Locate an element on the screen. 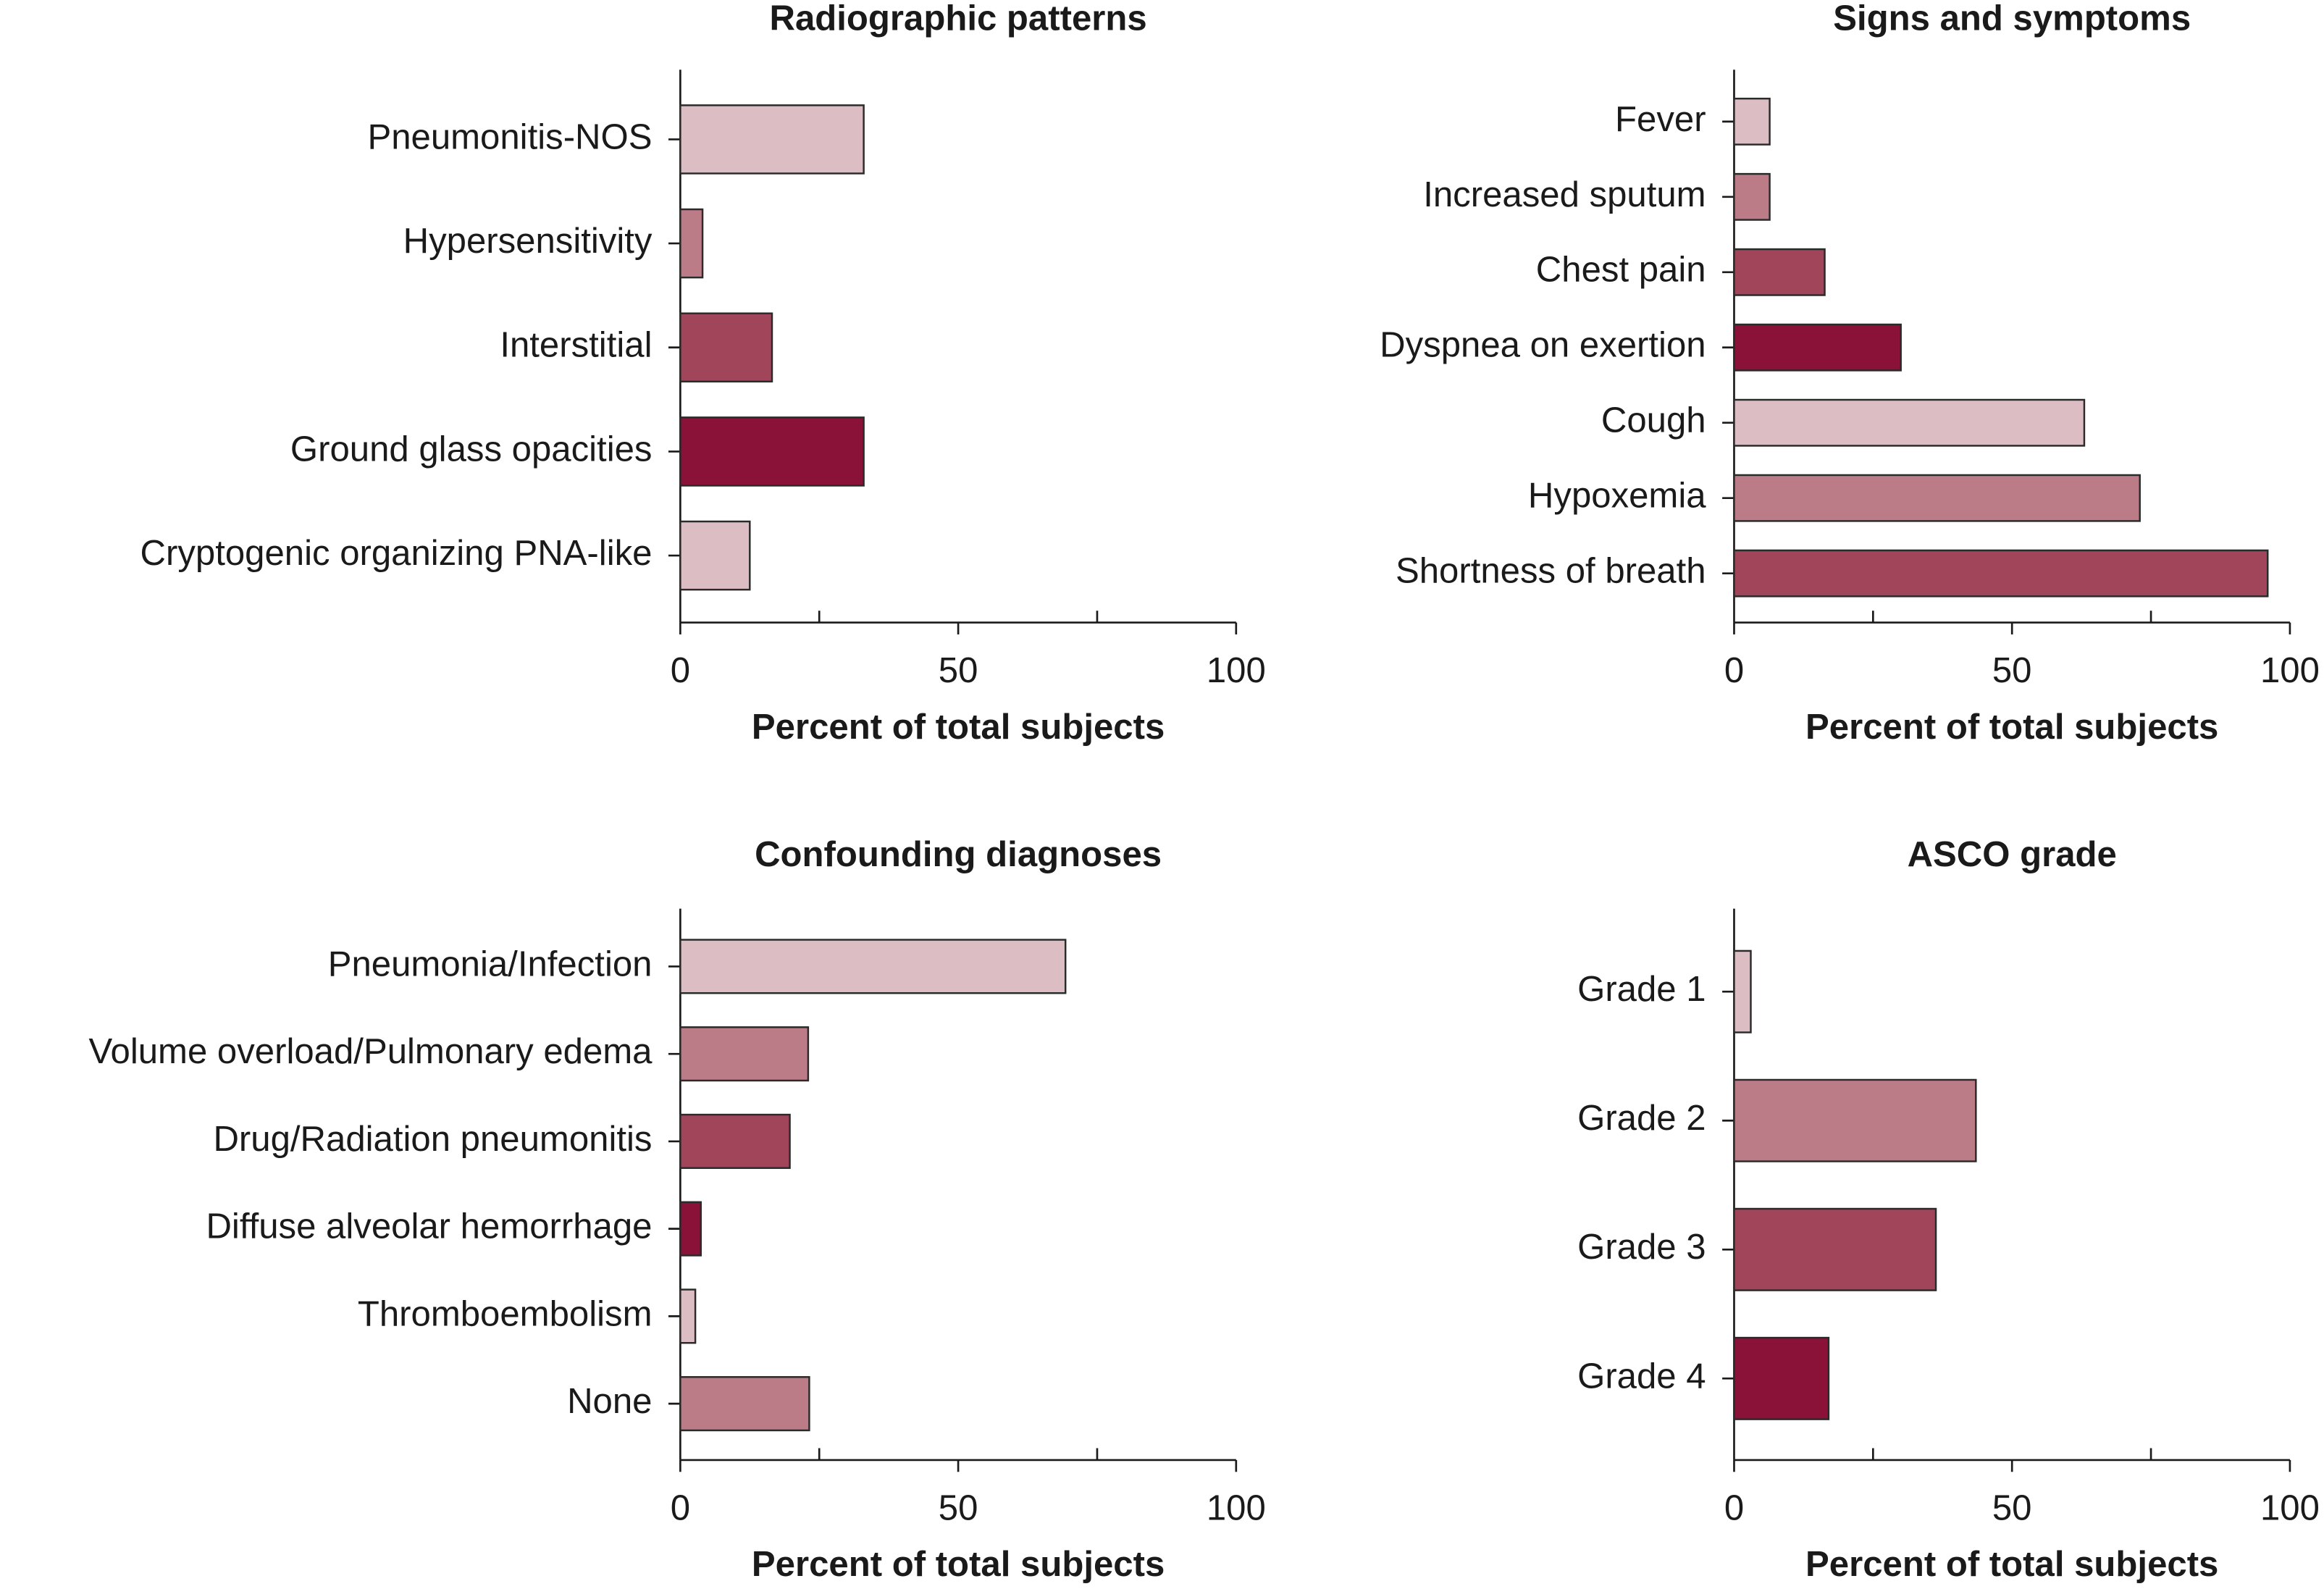 Image resolution: width=2324 pixels, height=1589 pixels. y-tick-label: Ground glass opacities is located at coordinates (471, 449).